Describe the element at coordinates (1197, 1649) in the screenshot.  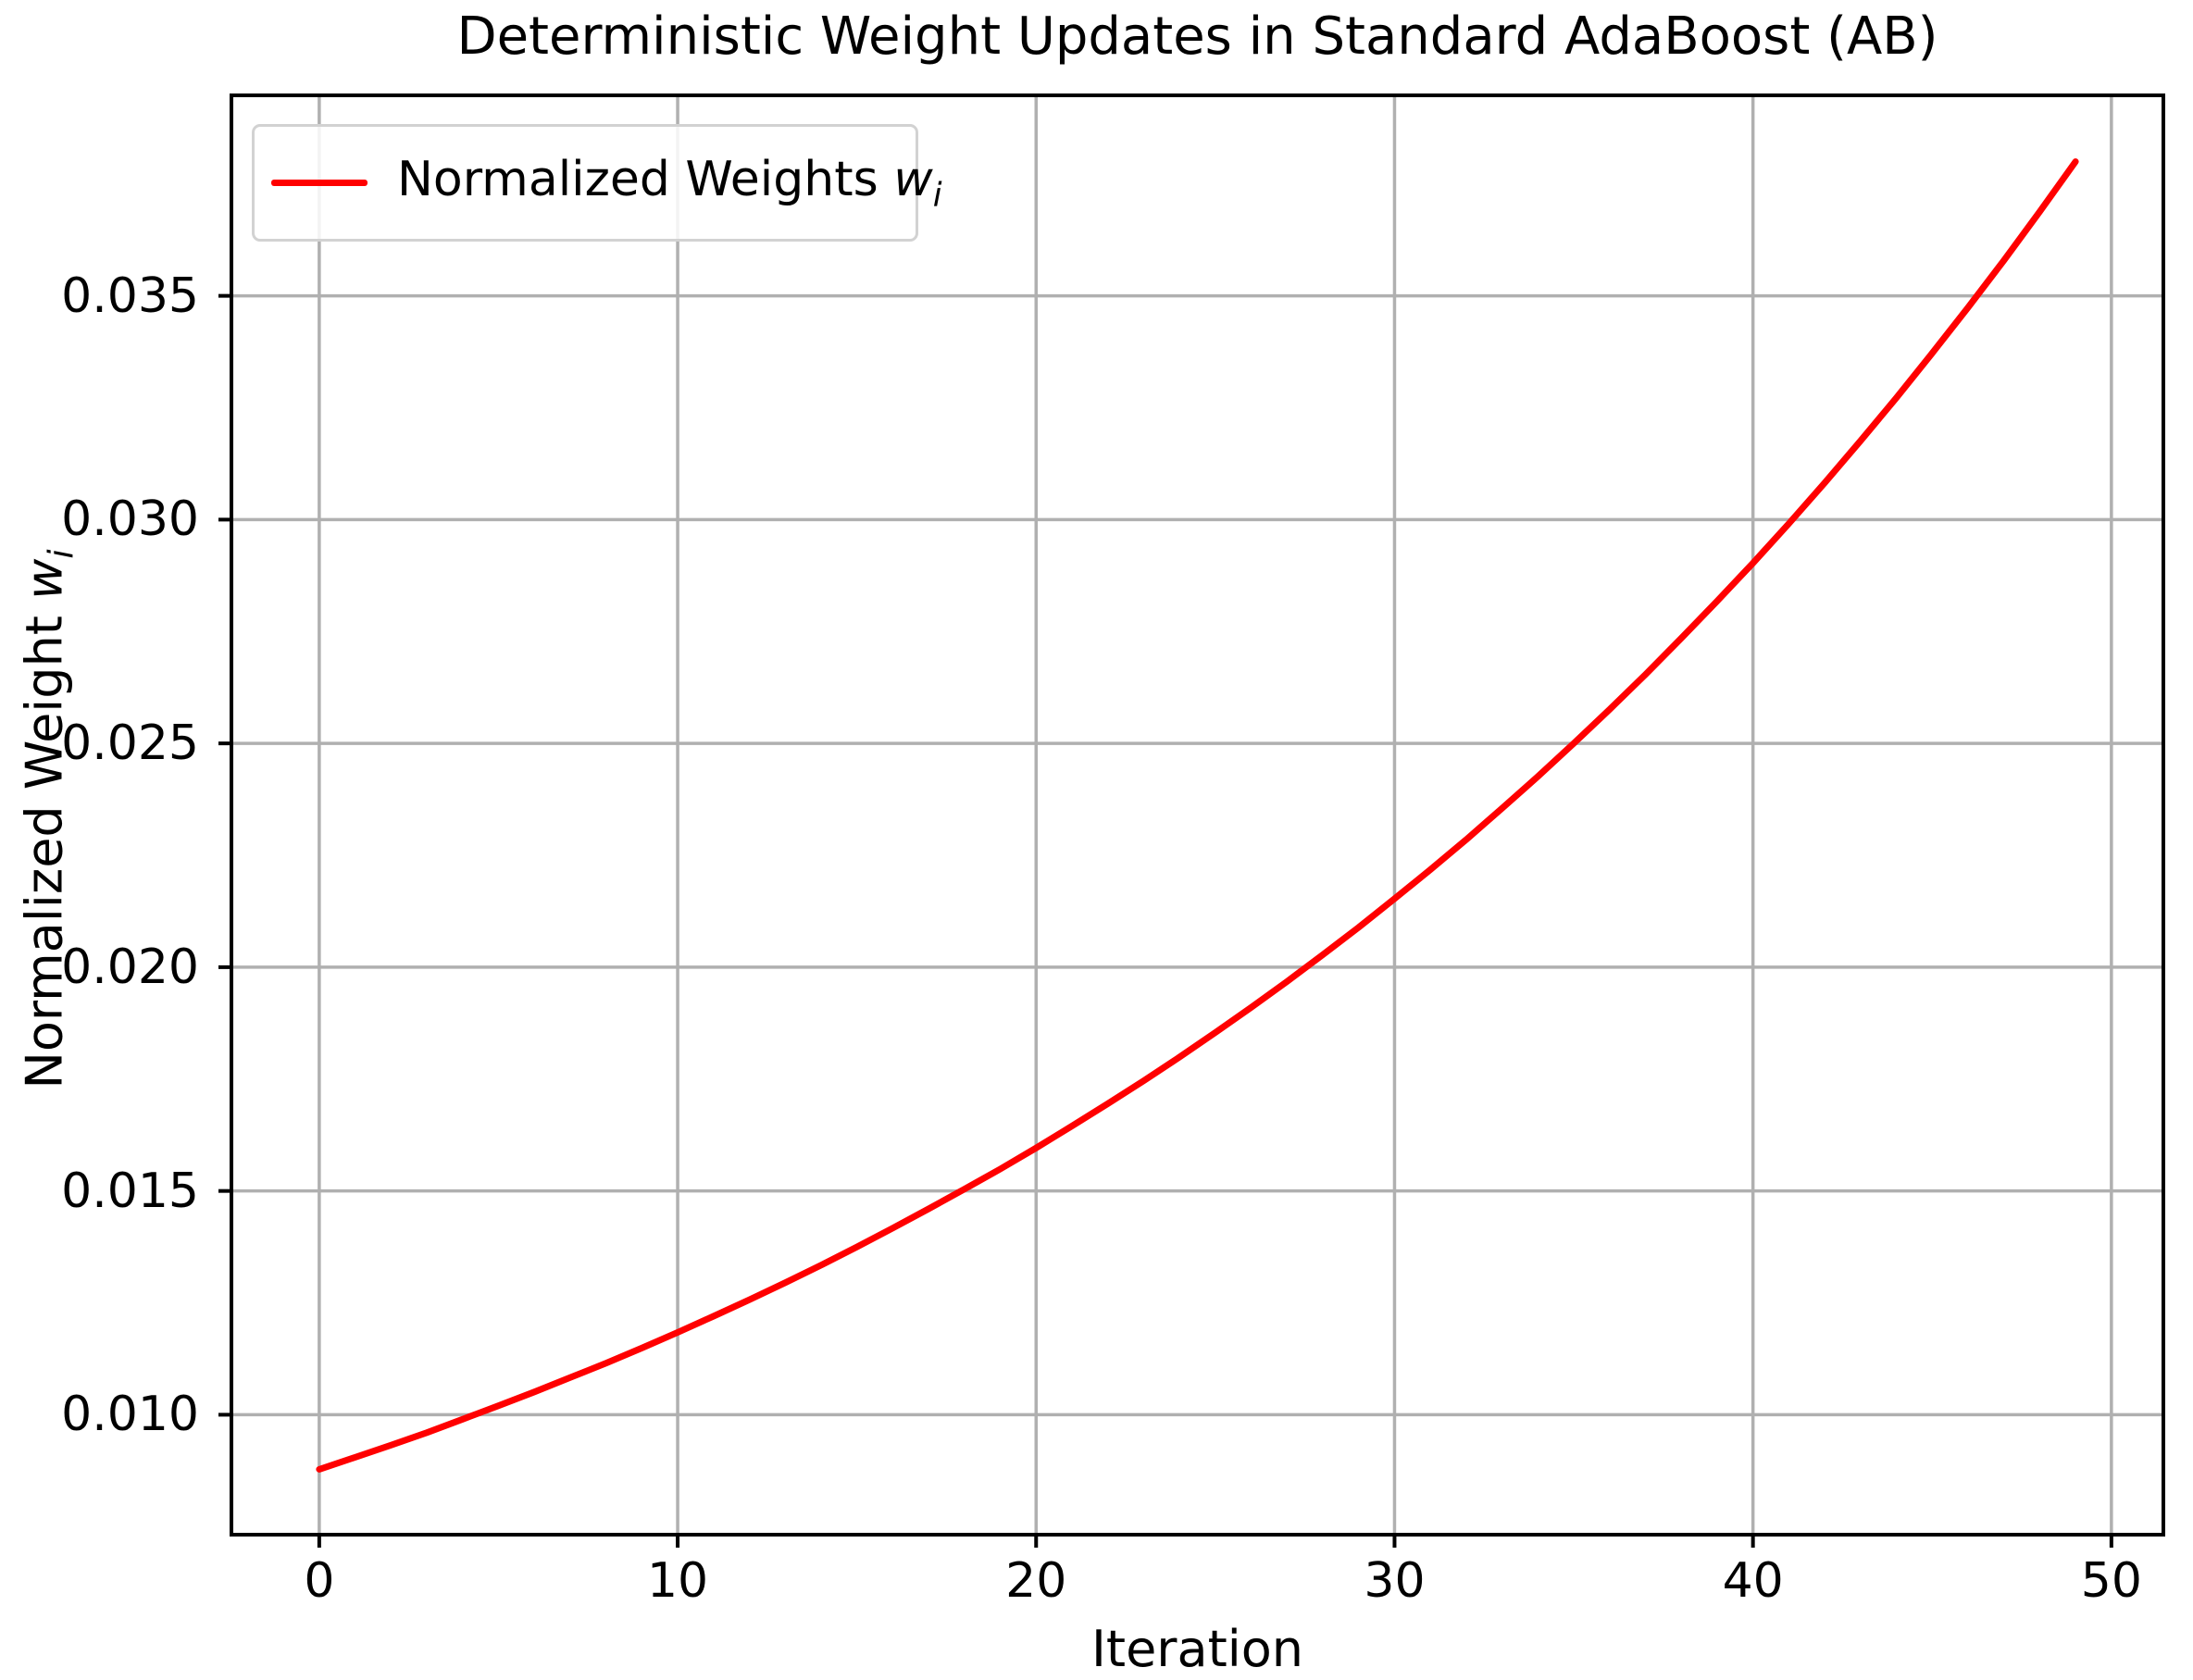
I see `x-axis-label: Iteration` at that location.